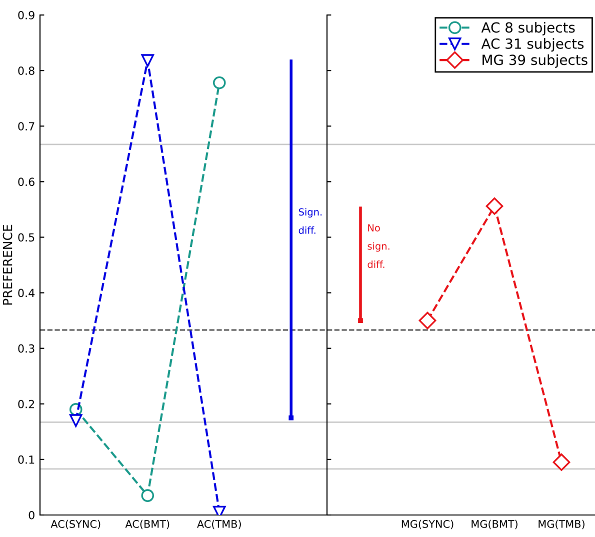 The width and height of the screenshot is (595, 537). What do you see at coordinates (535, 61) in the screenshot?
I see `legend-label: MG 39 subjects` at bounding box center [535, 61].